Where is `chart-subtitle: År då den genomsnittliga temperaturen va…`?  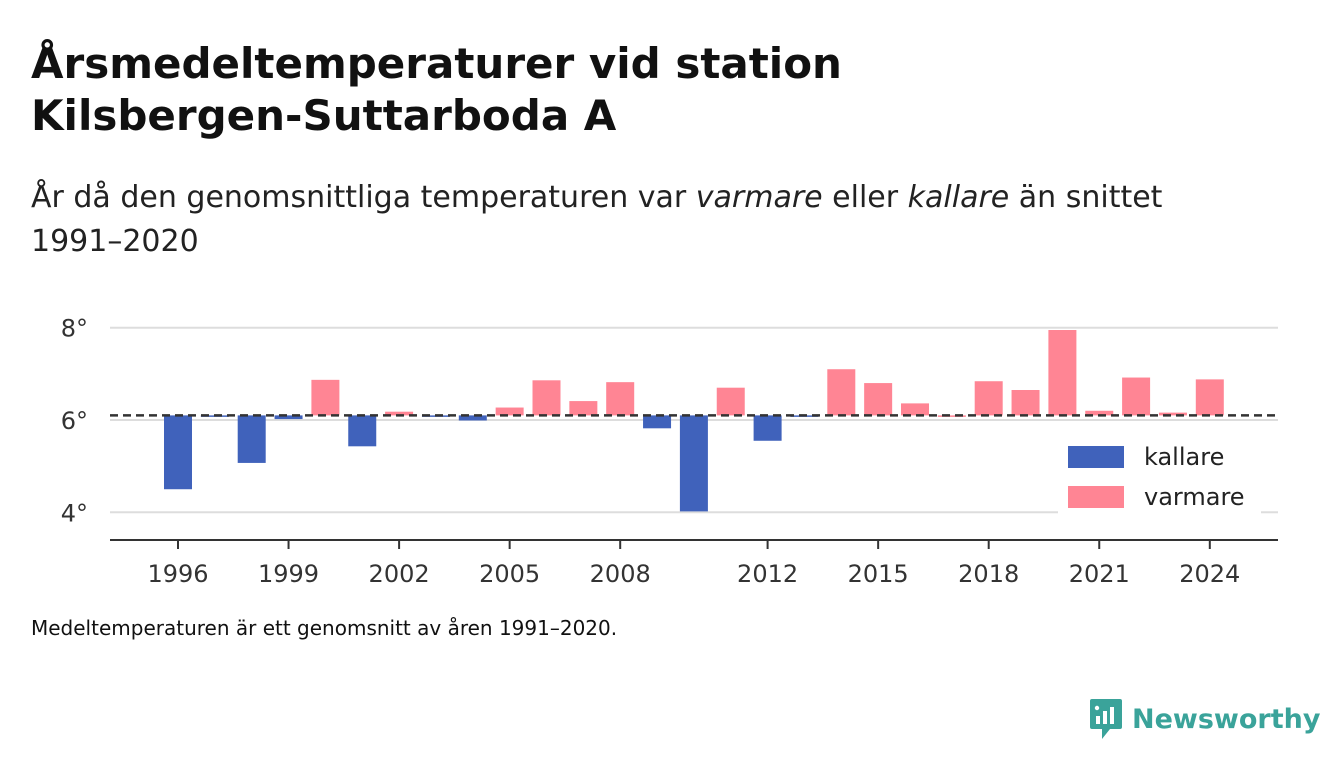
chart-subtitle: År då den genomsnittliga temperaturen va… is located at coordinates (641, 220).